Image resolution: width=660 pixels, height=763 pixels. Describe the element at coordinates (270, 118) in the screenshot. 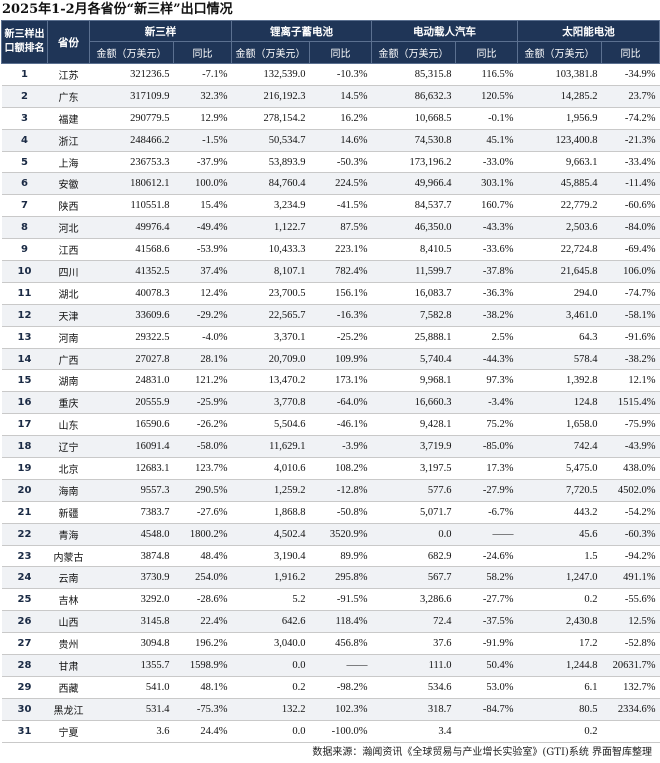

I see `lithium-amount-cell: 278,154.2` at that location.